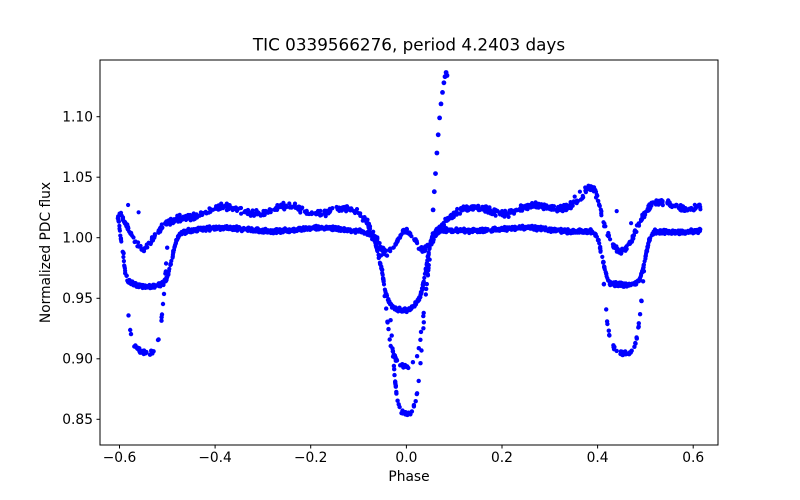  I want to click on x-tick-label: −0.2, so click(311, 458).